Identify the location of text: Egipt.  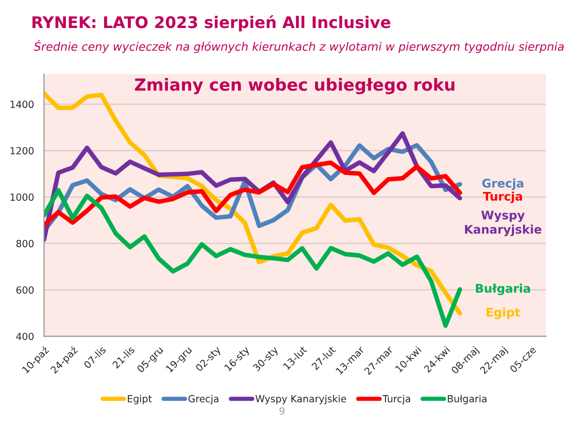
(503, 314).